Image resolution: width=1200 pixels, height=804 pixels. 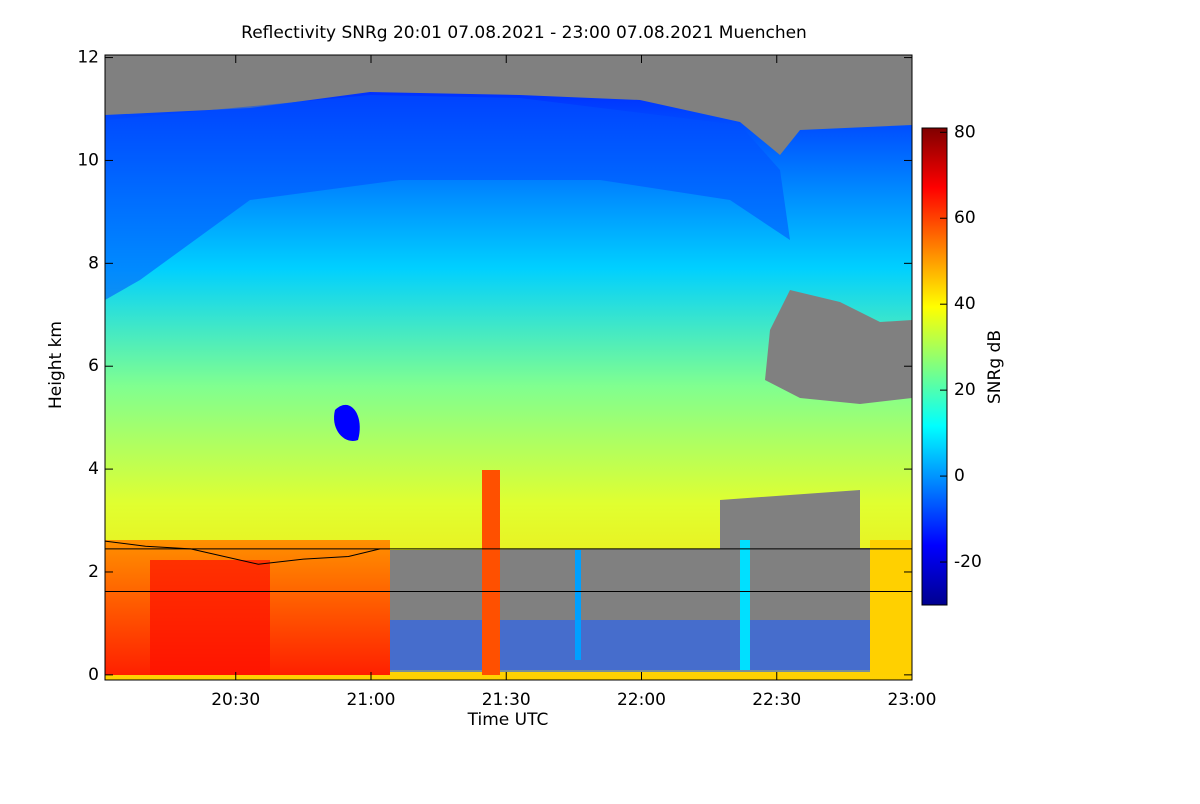 What do you see at coordinates (88, 160) in the screenshot?
I see `y-tick-label: 10` at bounding box center [88, 160].